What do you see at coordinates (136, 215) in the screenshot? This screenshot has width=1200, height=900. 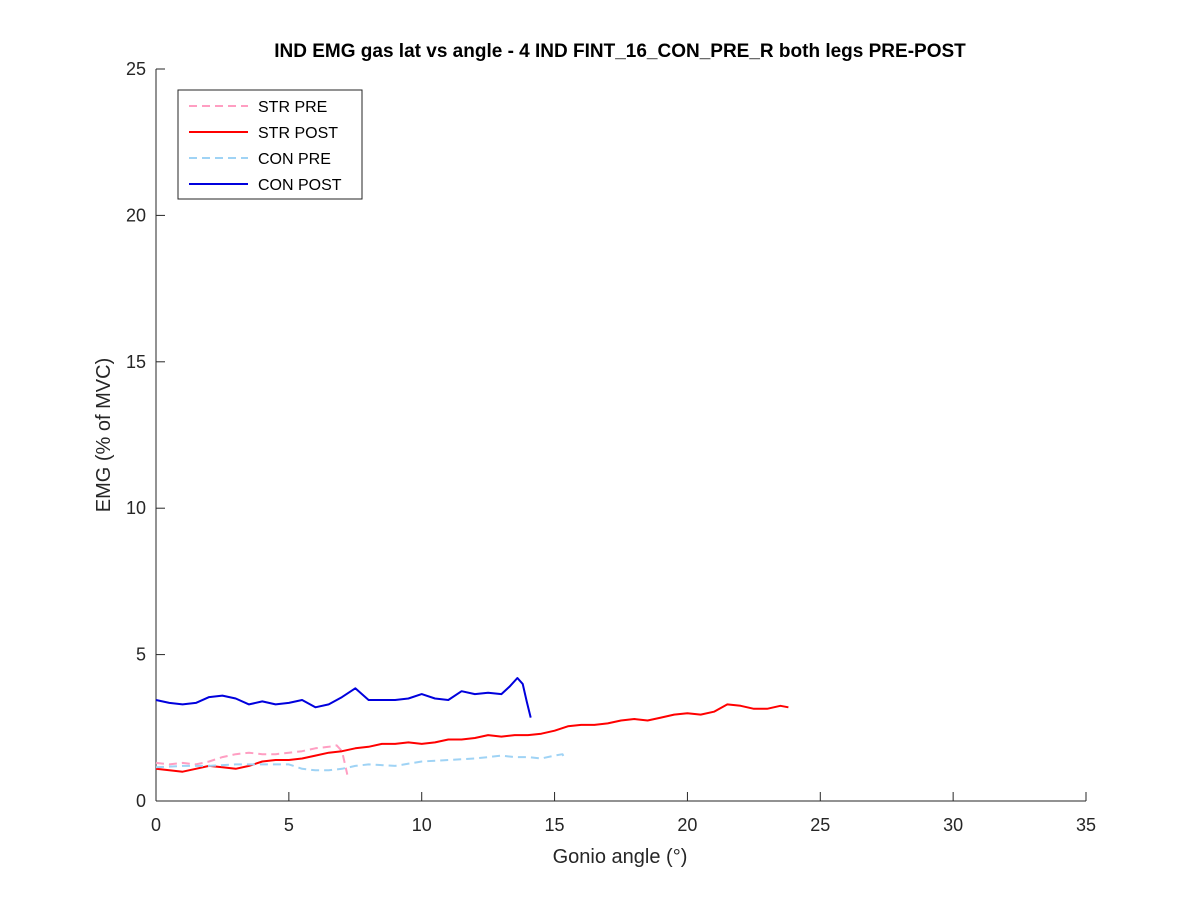 I see `y-tick-label: 20` at bounding box center [136, 215].